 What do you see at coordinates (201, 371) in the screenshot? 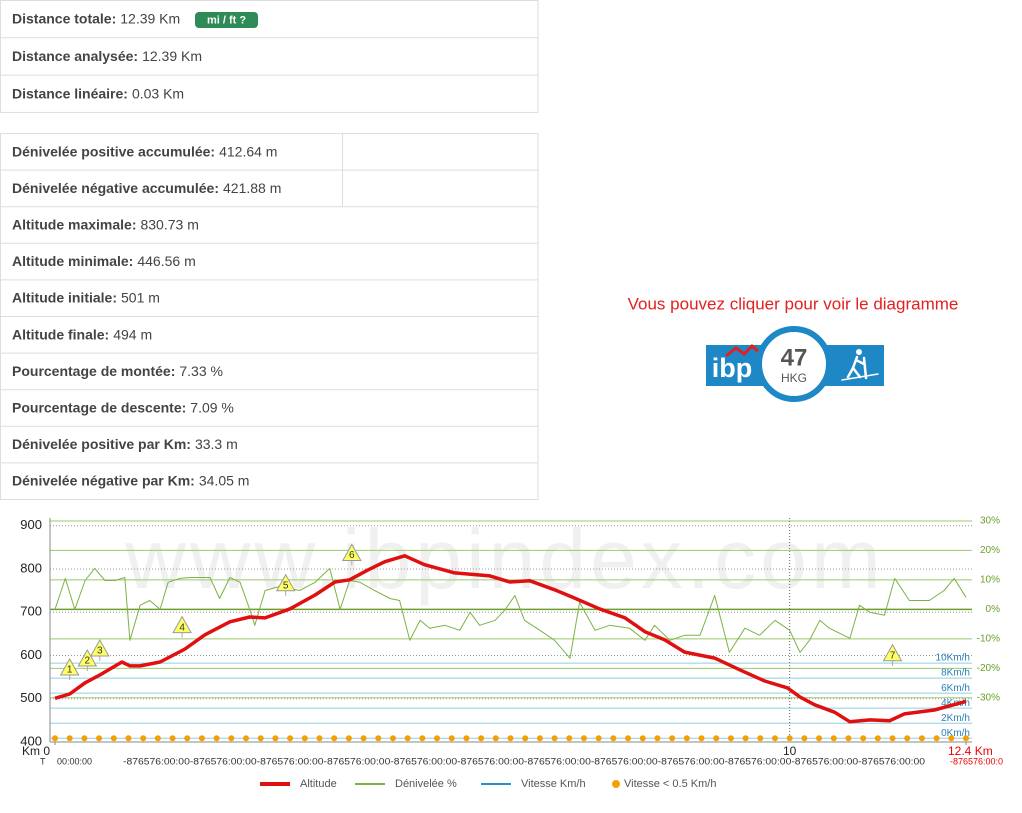
I see `stat-value: 7.33 %` at bounding box center [201, 371].